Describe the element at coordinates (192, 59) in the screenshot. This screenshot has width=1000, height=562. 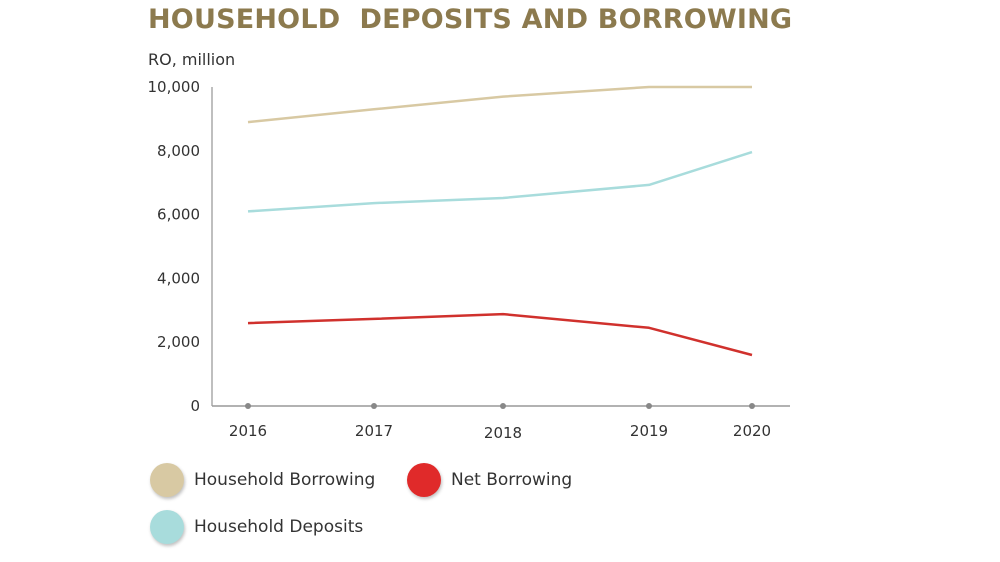
I see `y-axis-label: RO, million` at that location.